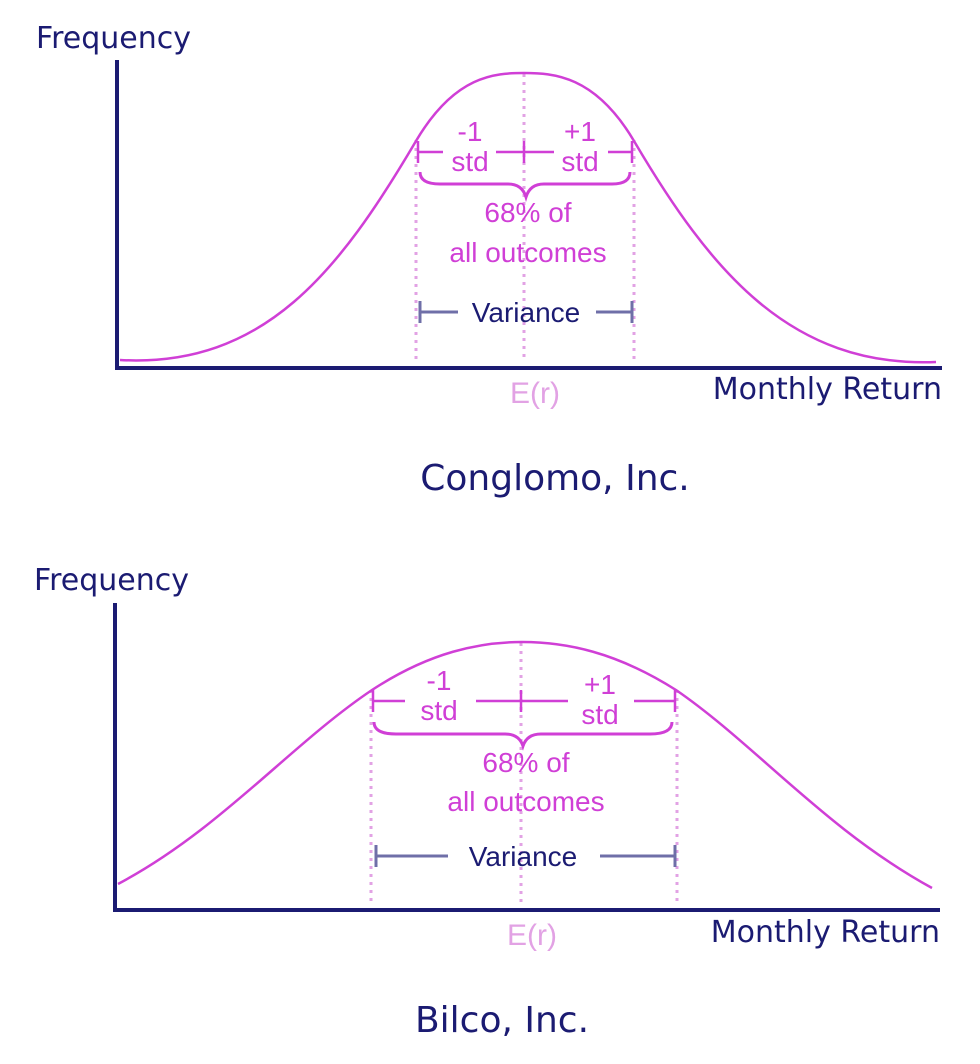 The image size is (980, 1064). What do you see at coordinates (502, 1020) in the screenshot?
I see `company-title: Bilco, Inc.` at bounding box center [502, 1020].